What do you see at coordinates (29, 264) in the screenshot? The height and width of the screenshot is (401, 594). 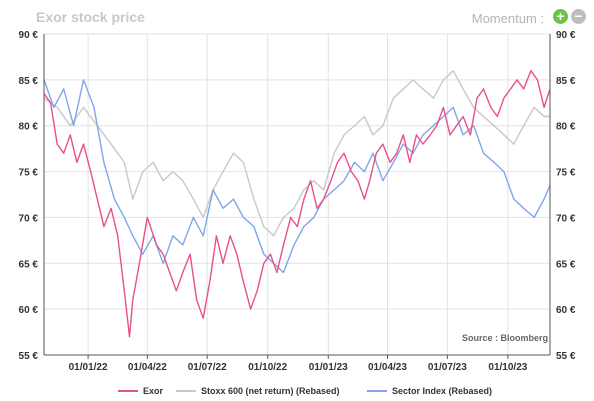 I see `y-tick-label-left: 65 €` at bounding box center [29, 264].